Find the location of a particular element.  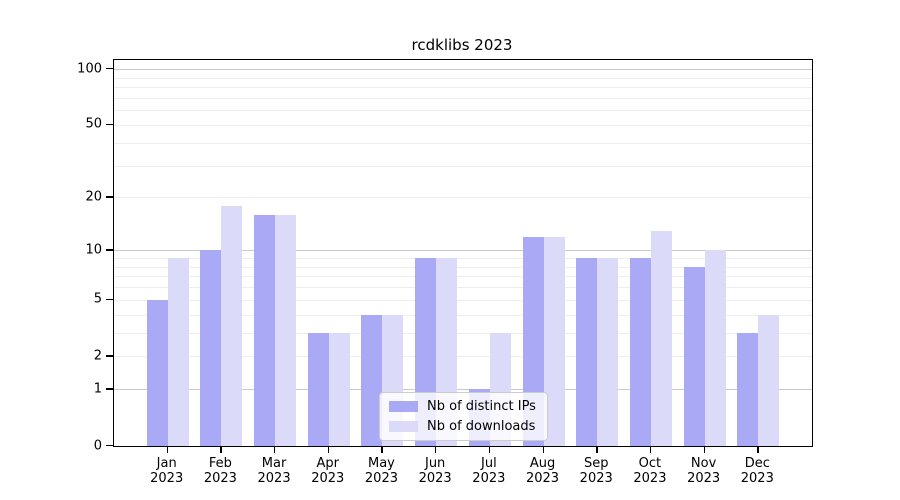

legend-item-distinct-ips: Nb of distinct IPs is located at coordinates (462, 406).